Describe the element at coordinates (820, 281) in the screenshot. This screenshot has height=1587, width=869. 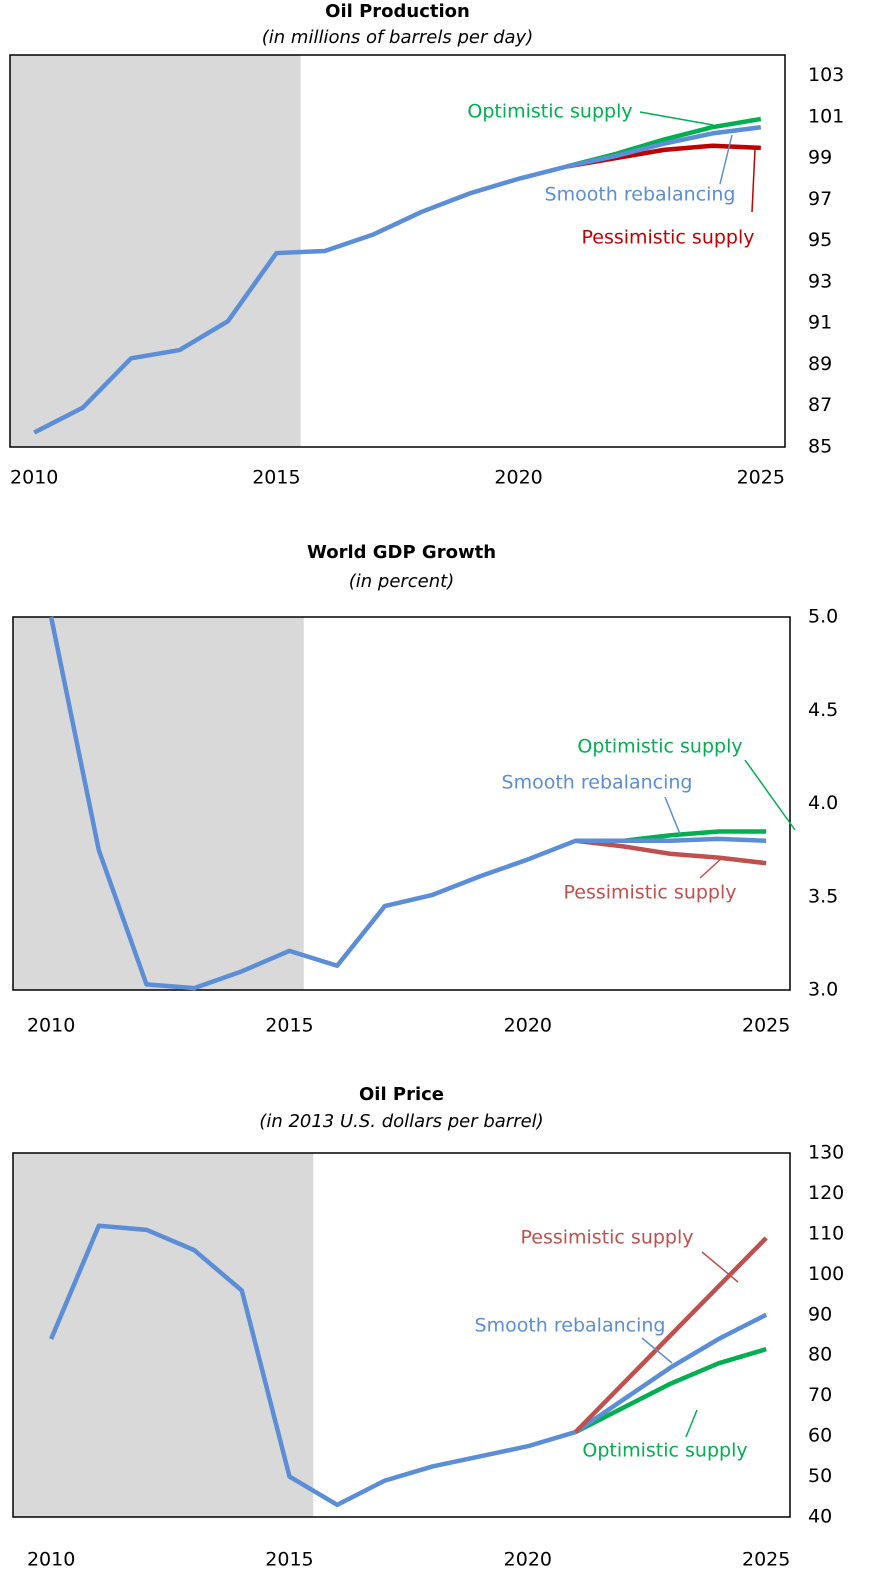
I see `y-tick-label: 93` at that location.